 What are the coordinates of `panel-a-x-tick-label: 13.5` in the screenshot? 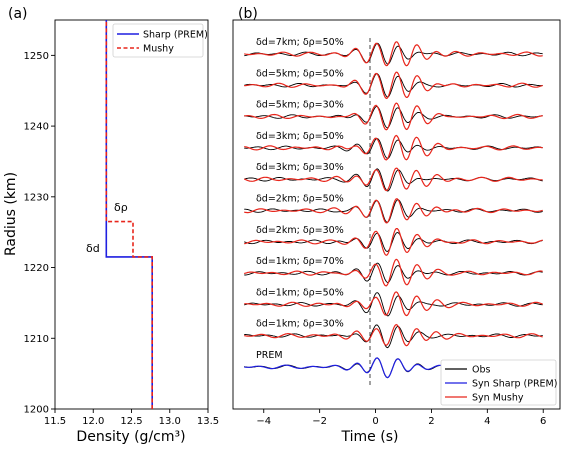 It's located at (208, 421).